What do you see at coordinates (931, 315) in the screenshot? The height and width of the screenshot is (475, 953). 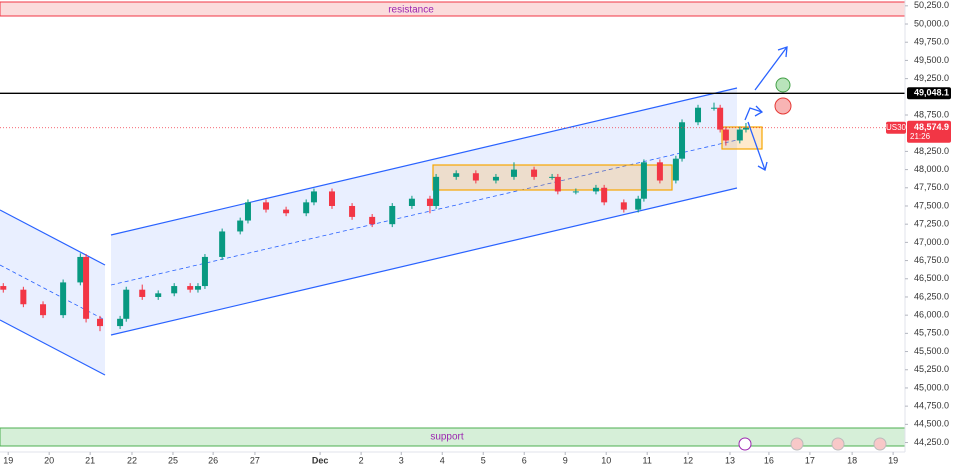 I see `y-tick-label: 46,000.0` at bounding box center [931, 315].